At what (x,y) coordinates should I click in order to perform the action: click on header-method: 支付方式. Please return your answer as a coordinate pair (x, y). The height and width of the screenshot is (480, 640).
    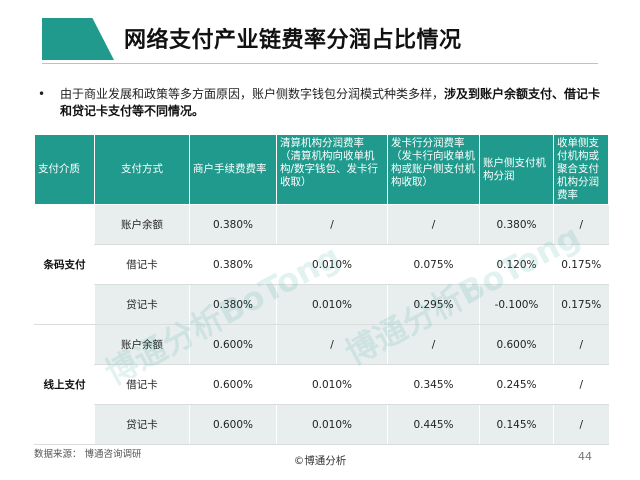
    Looking at the image, I should click on (142, 169).